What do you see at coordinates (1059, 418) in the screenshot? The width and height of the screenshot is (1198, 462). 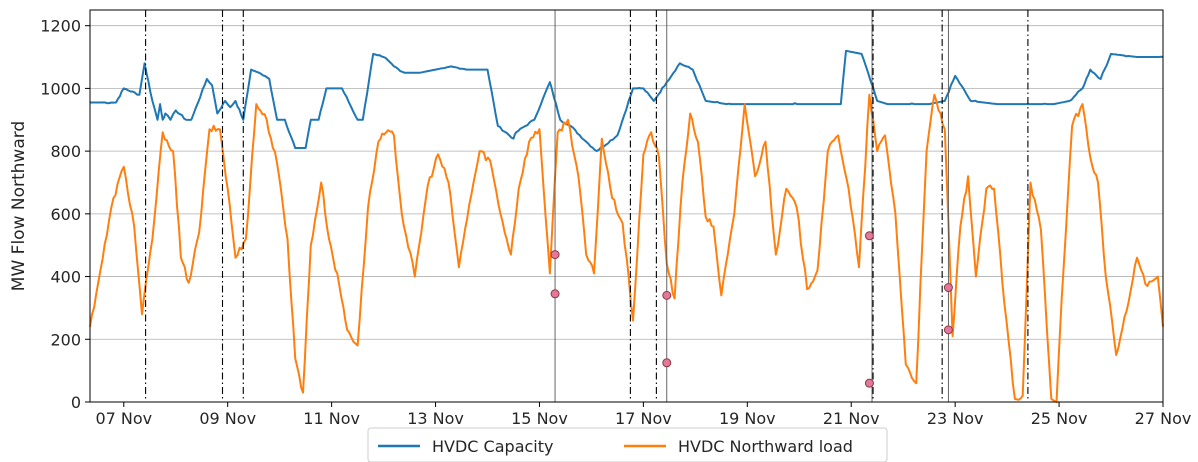 I see `x-tick-label: 25 Nov` at bounding box center [1059, 418].